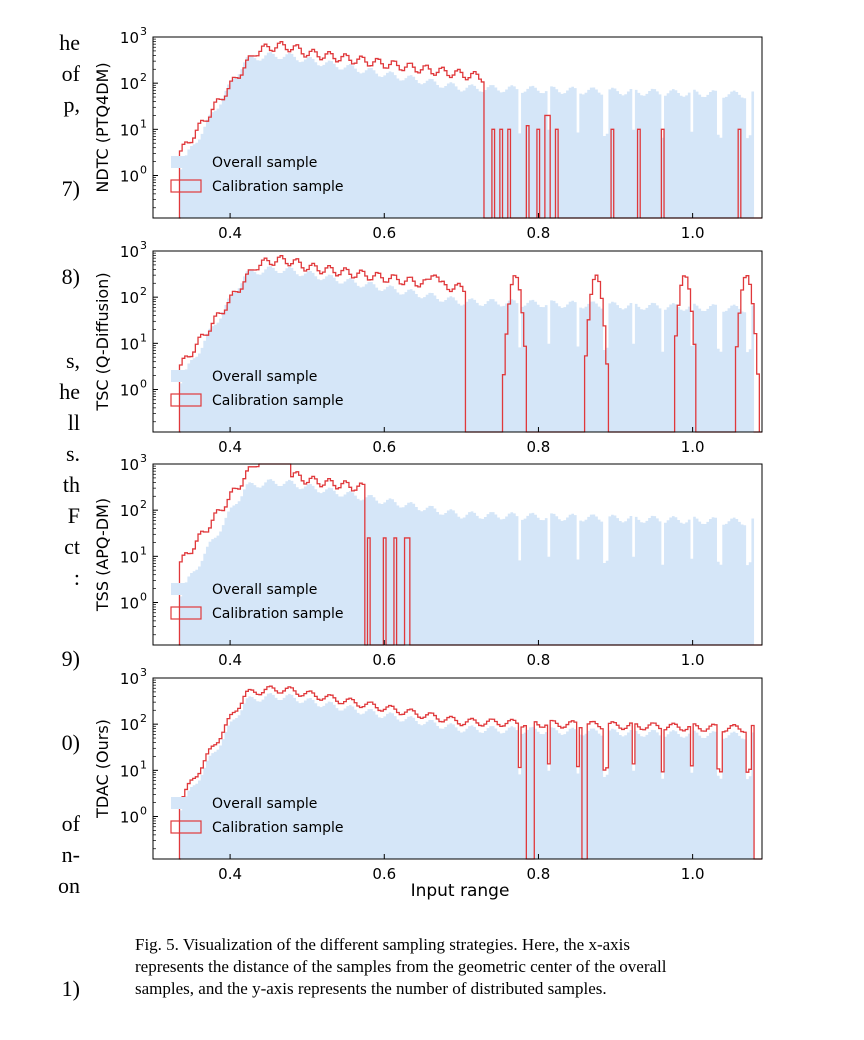  Describe the element at coordinates (460, 891) in the screenshot. I see `x-axis-label: Input range` at that location.